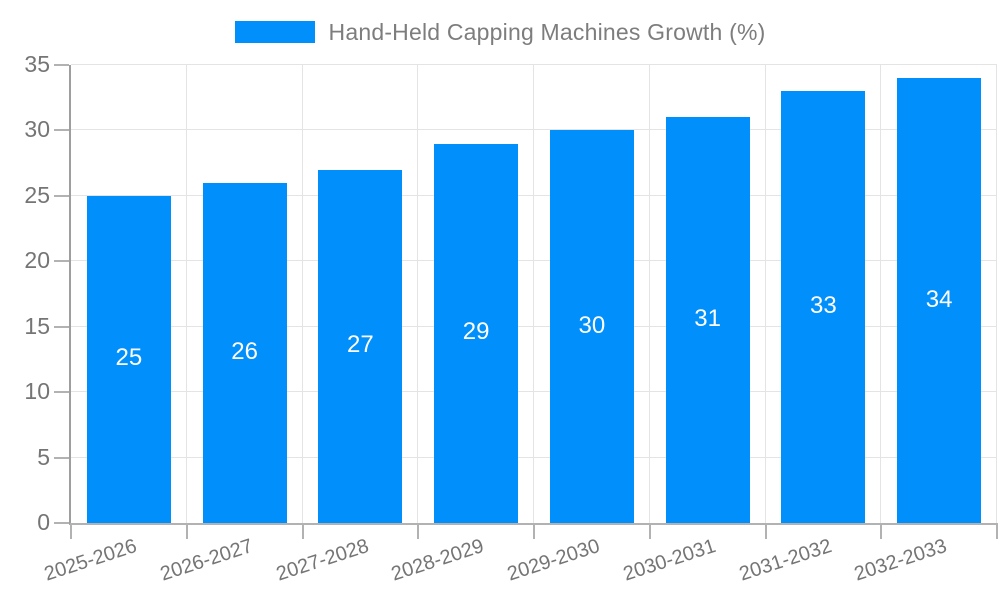  I want to click on y-axis-labels: 0 5 10 15 20 25 30 35, so click(25, 293).